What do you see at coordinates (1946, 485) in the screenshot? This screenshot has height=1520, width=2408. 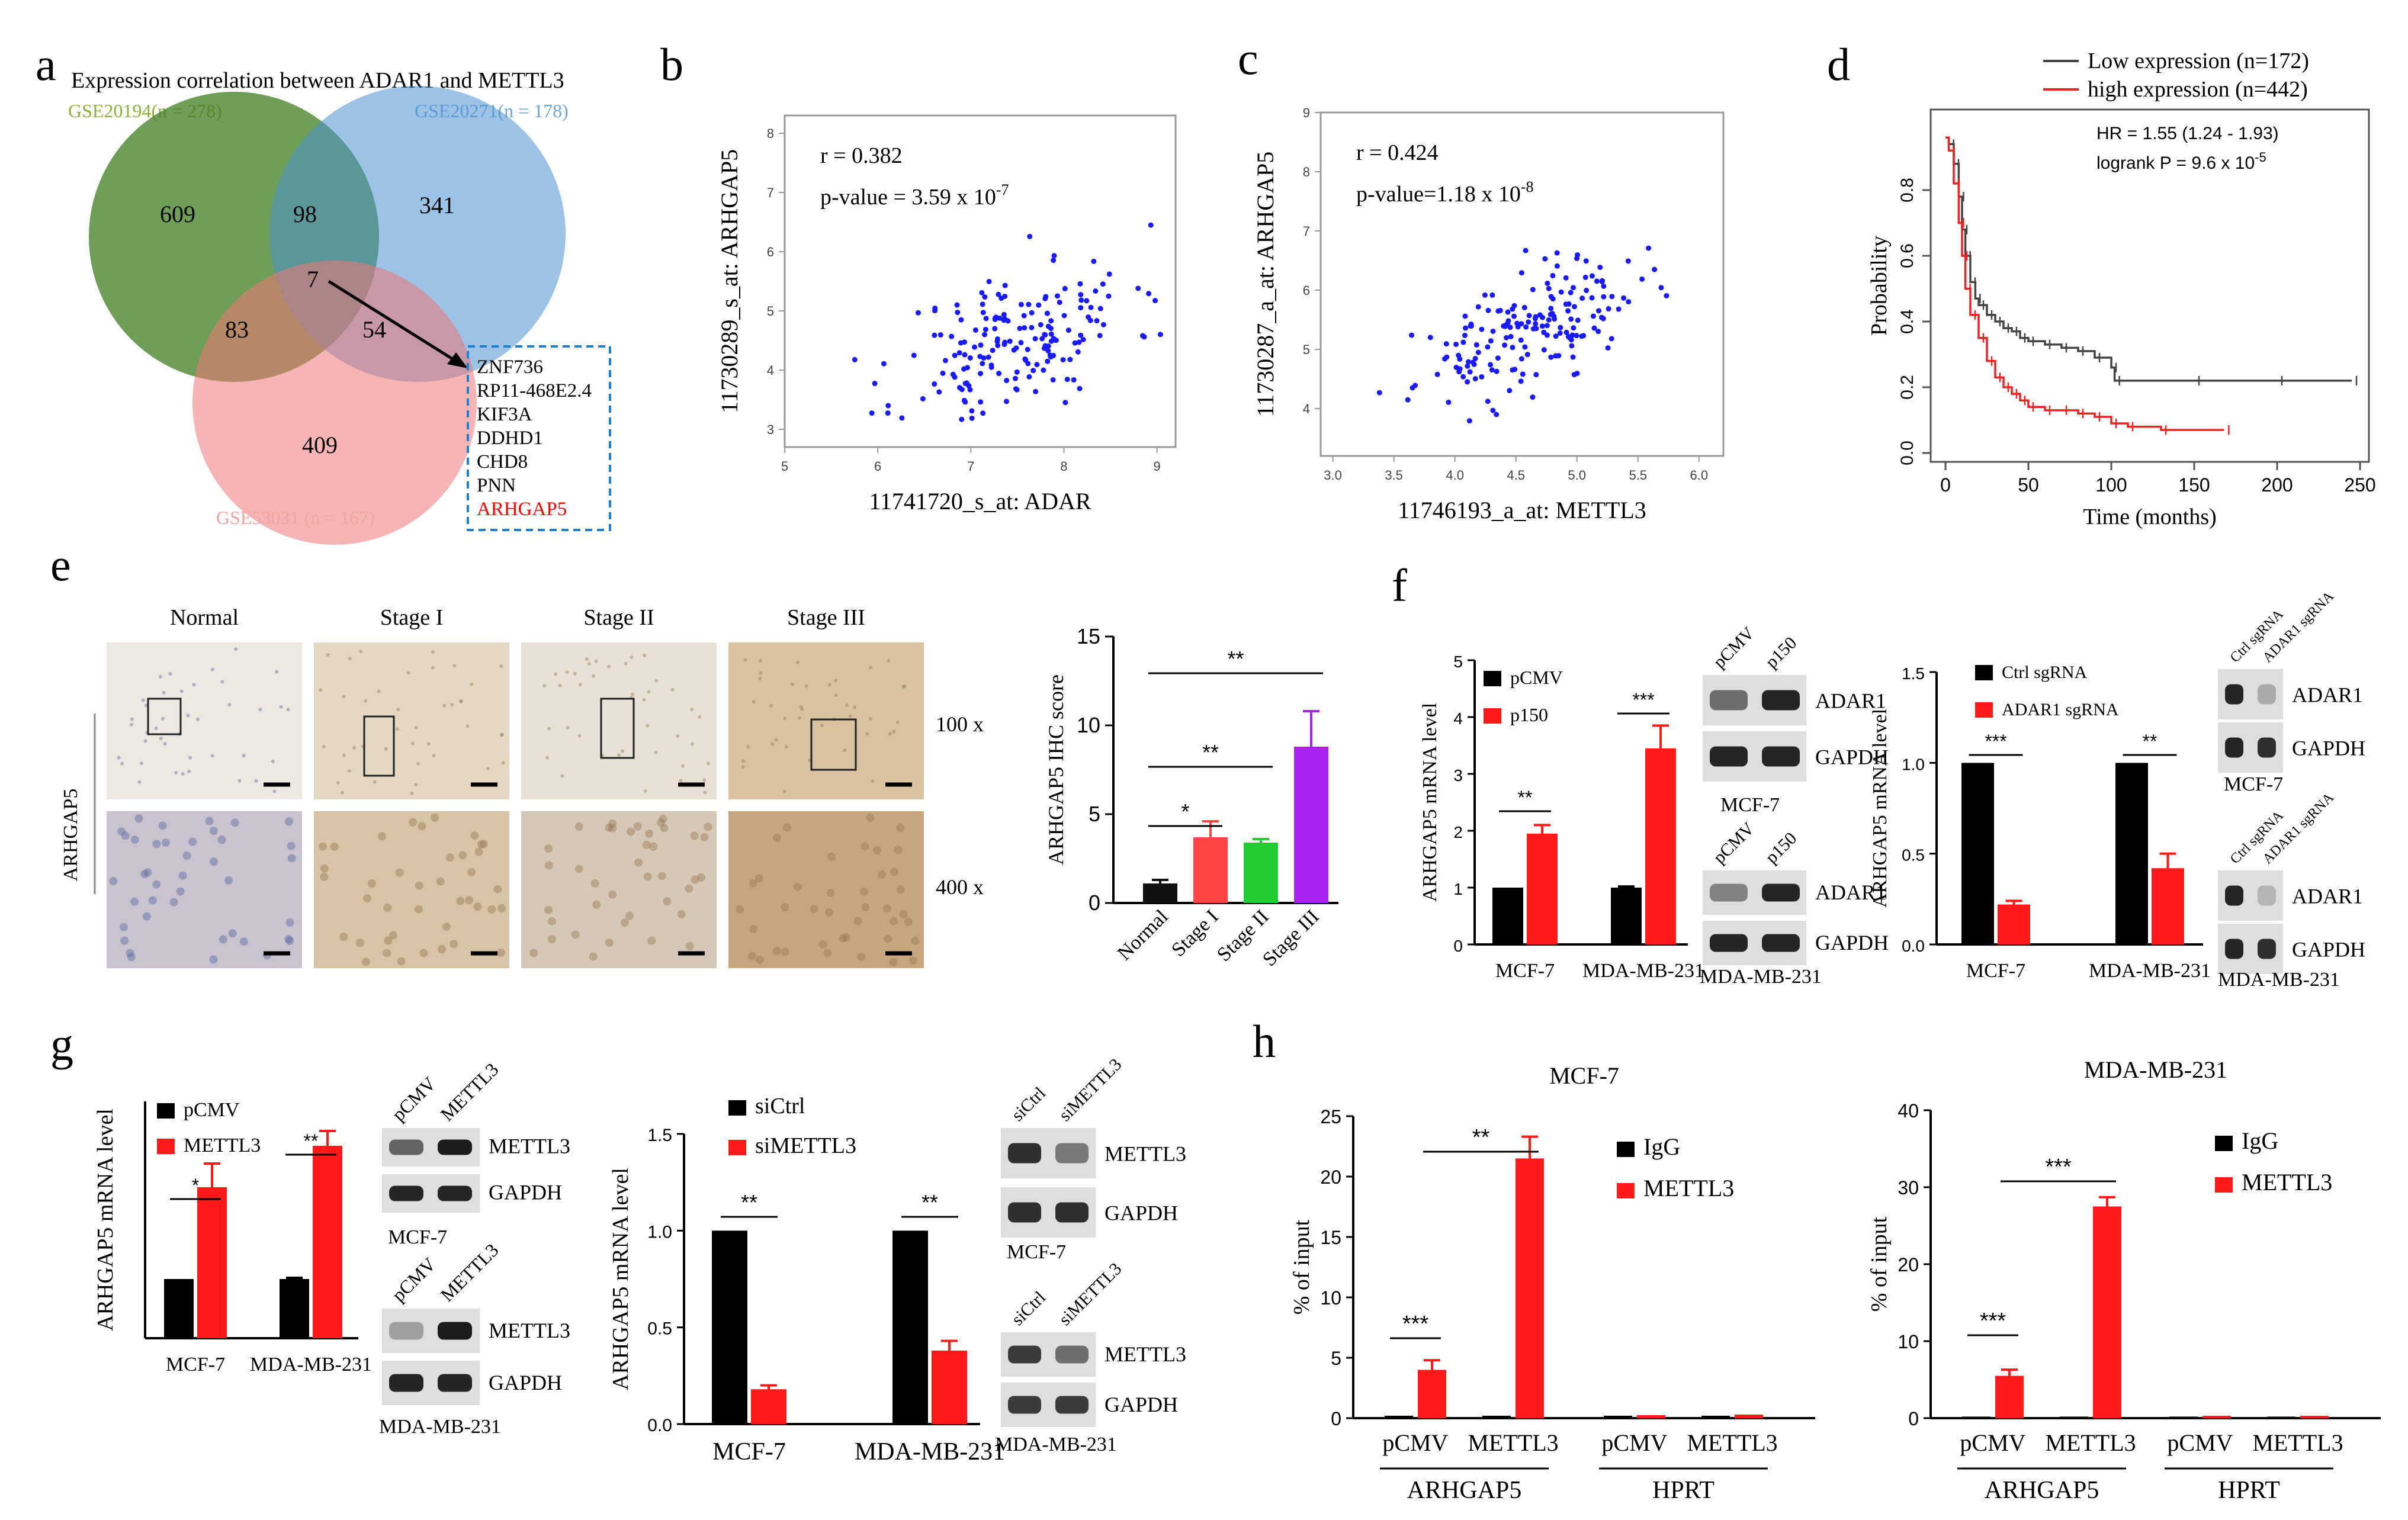 I see `x-tick-label: 0` at bounding box center [1946, 485].